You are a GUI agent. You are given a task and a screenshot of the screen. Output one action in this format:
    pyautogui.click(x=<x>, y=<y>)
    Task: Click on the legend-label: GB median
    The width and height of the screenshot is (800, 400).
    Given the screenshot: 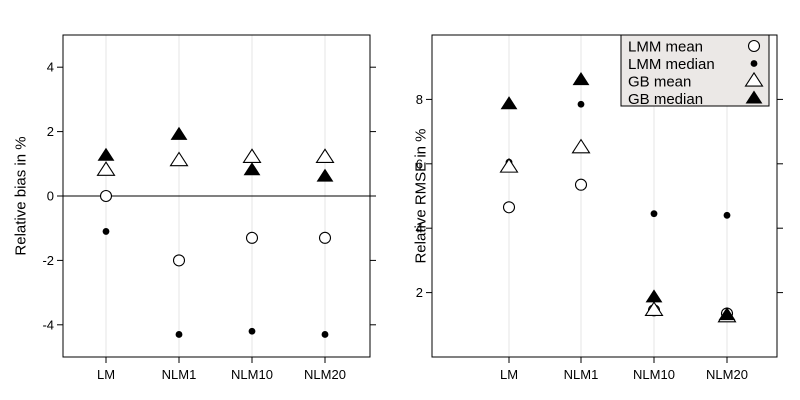 What is the action you would take?
    pyautogui.click(x=665, y=99)
    